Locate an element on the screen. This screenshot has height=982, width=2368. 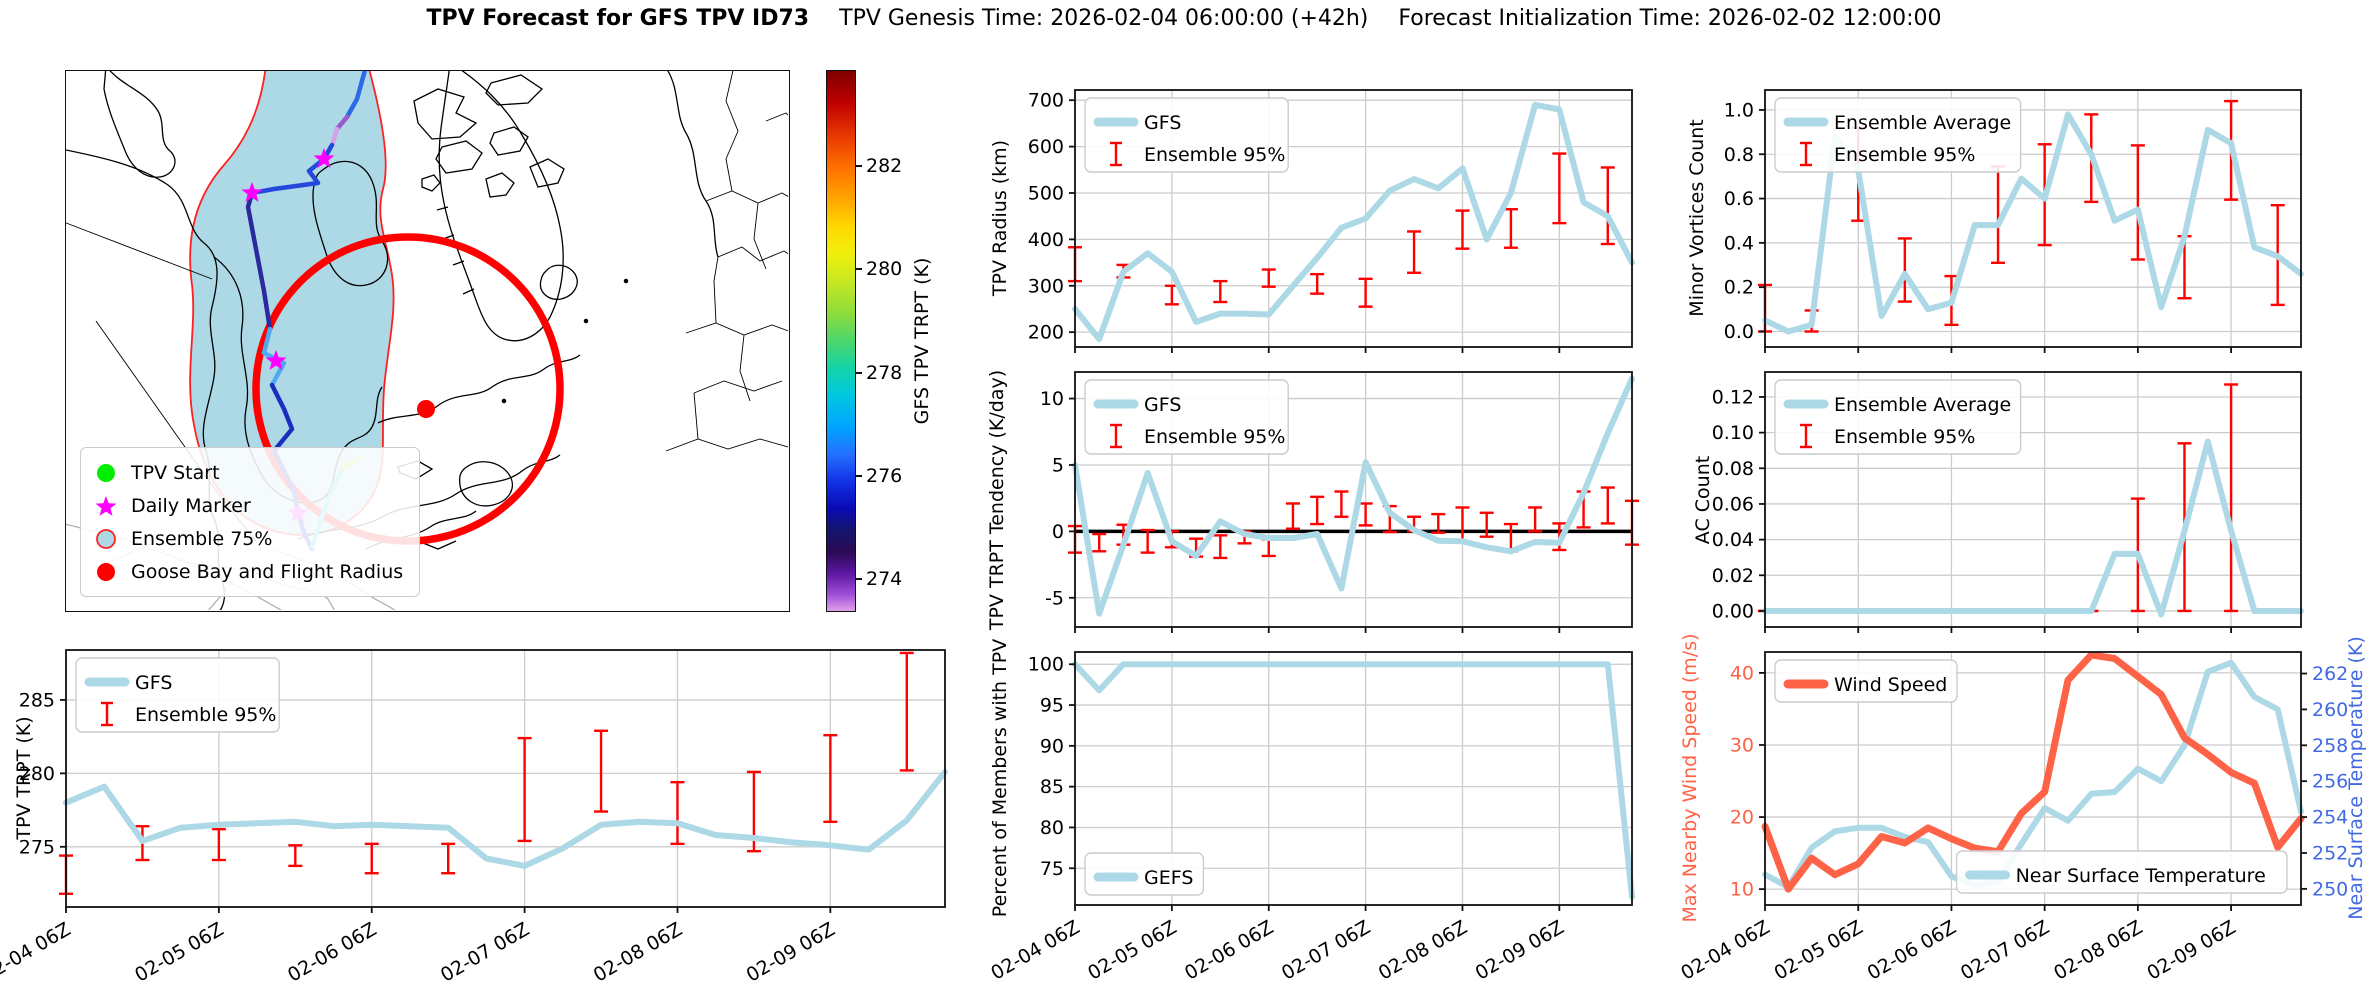
colorbar-tick-label: 276 is located at coordinates (884, 475).